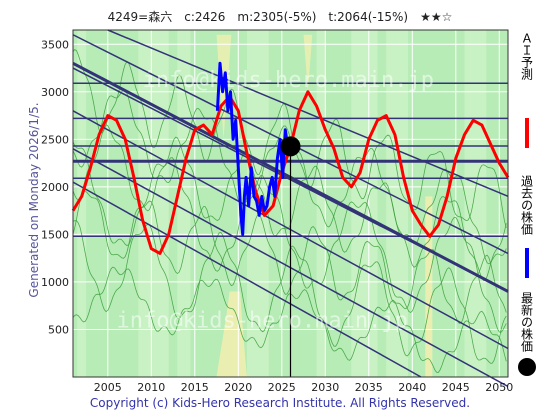 This screenshot has width=560, height=420. What do you see at coordinates (412, 387) in the screenshot?
I see `x-tick-label-7: 2040` at bounding box center [412, 387].